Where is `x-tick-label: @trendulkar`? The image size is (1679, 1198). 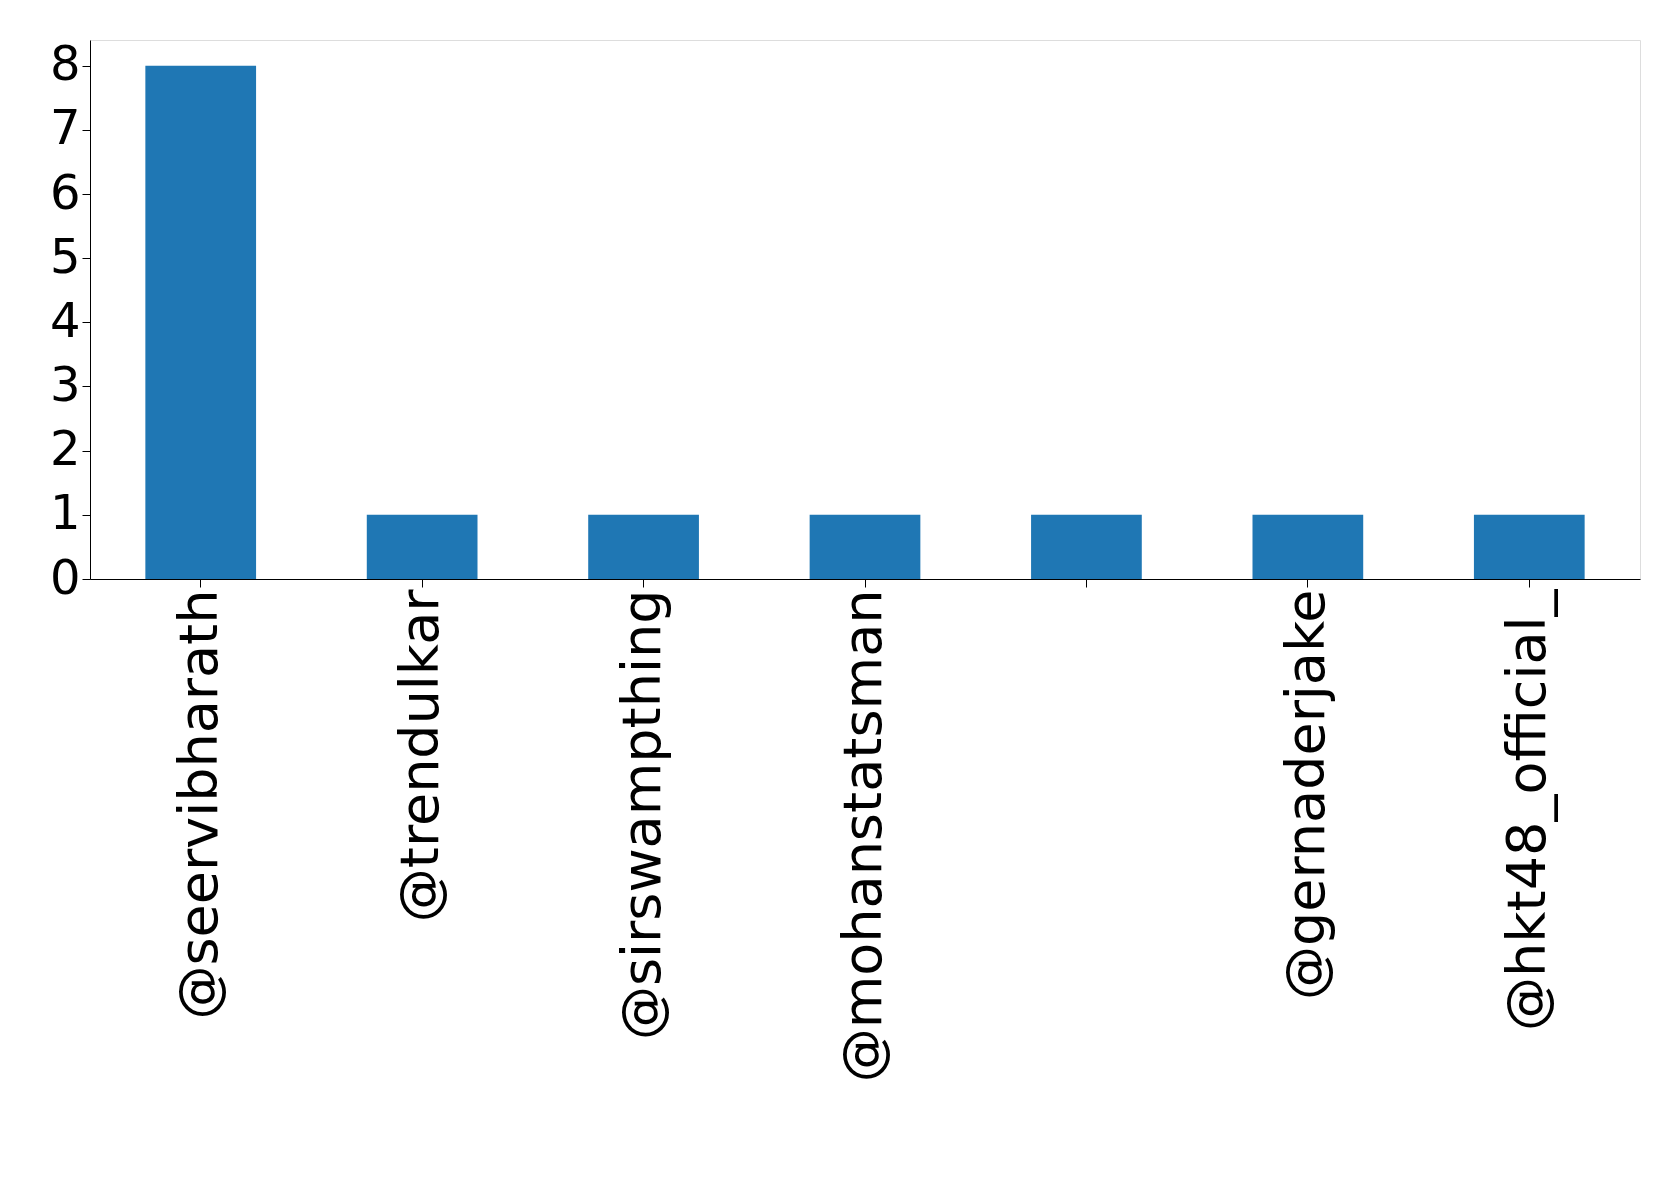 x-tick-label: @trendulkar is located at coordinates (420, 755).